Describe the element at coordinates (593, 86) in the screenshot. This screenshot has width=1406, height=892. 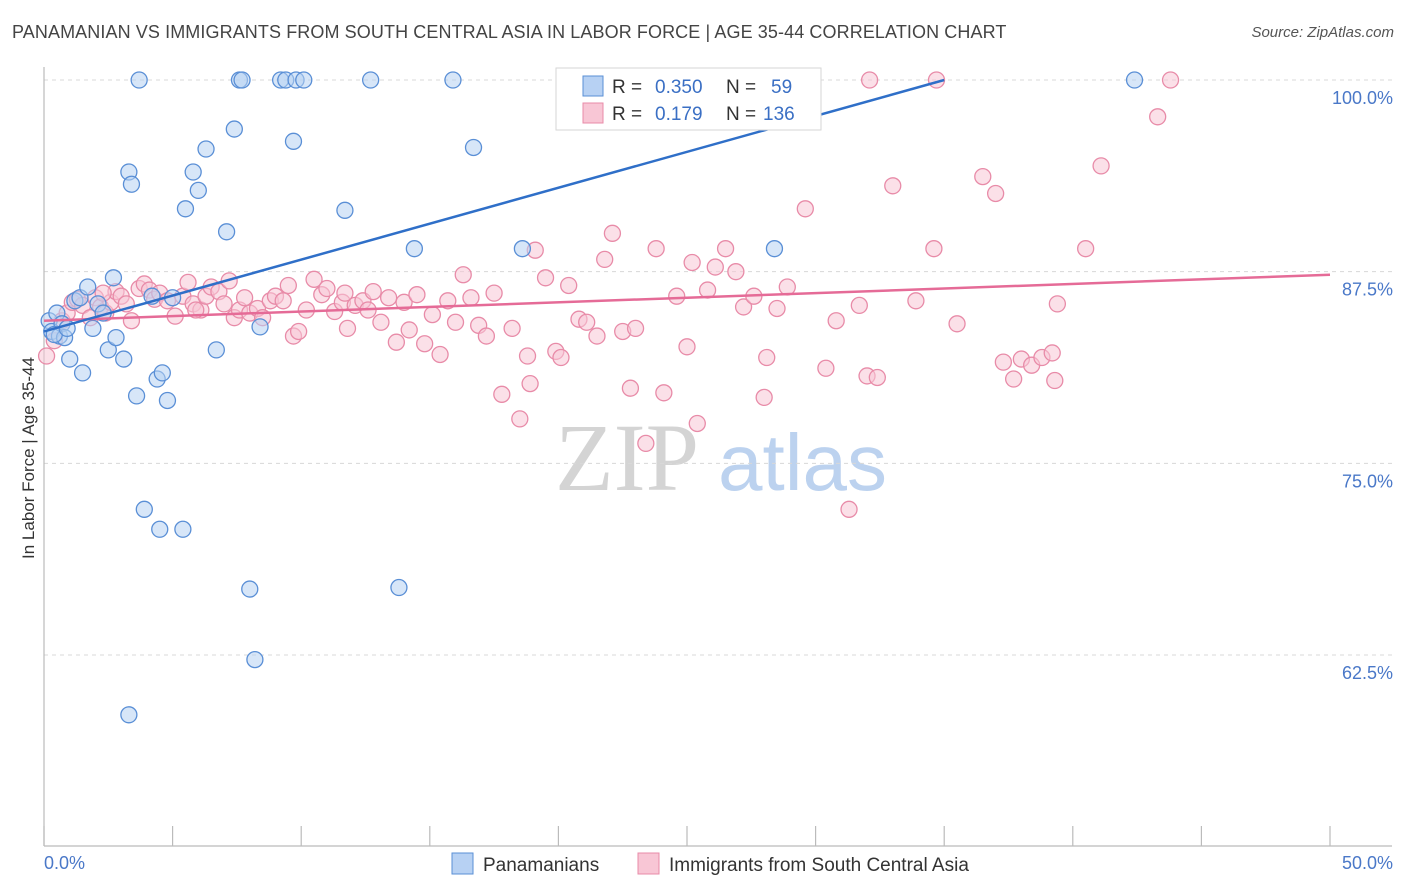
I see `legend-swatch-blue` at that location.